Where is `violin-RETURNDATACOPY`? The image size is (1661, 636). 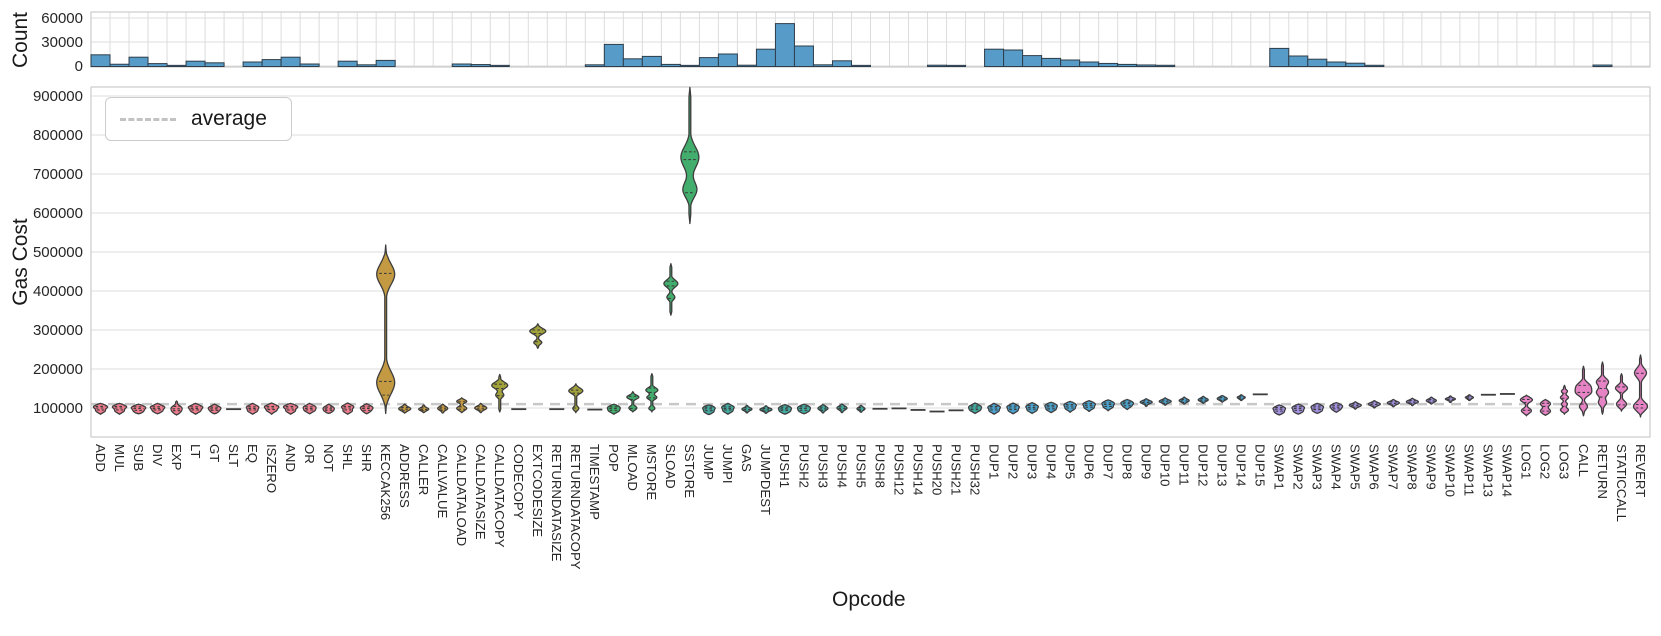
violin-RETURNDATACOPY is located at coordinates (576, 398).